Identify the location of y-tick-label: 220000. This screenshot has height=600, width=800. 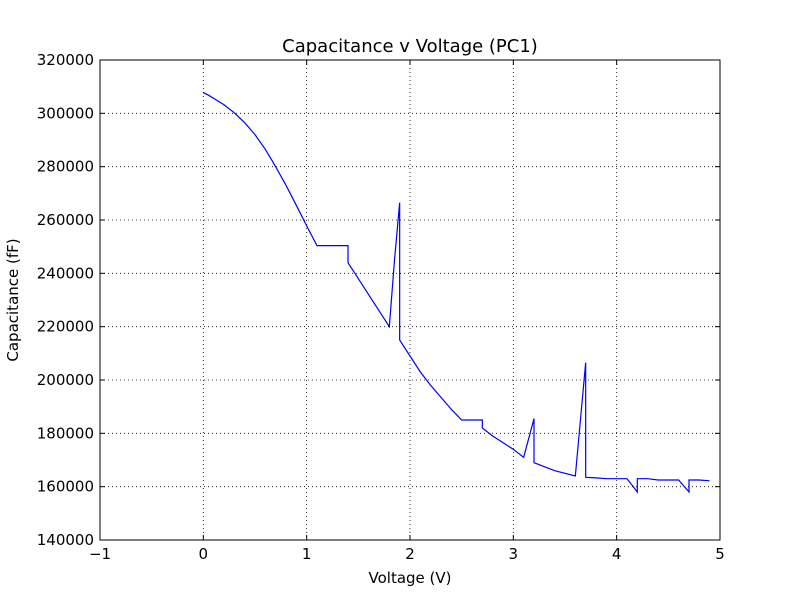
(65, 327).